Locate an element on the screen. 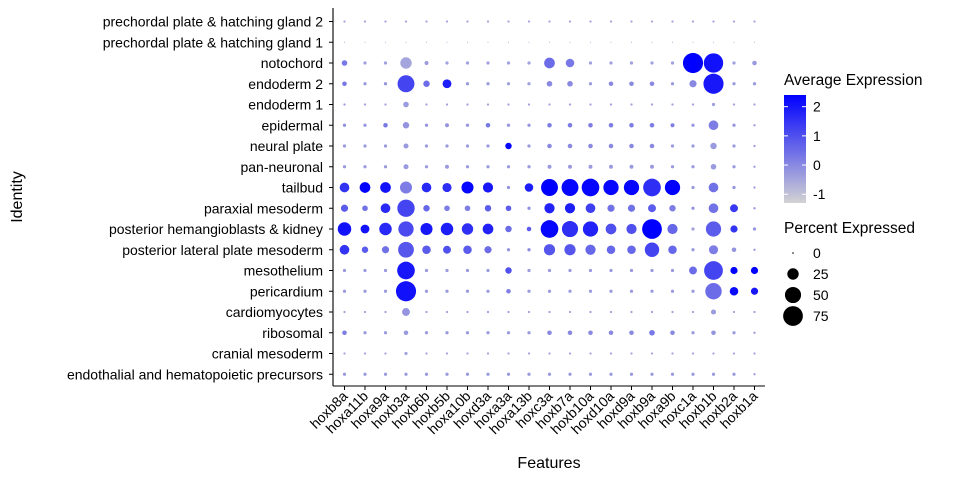 Image resolution: width=960 pixels, height=480 pixels. y-tick-label: pan-neuronal is located at coordinates (281, 167).